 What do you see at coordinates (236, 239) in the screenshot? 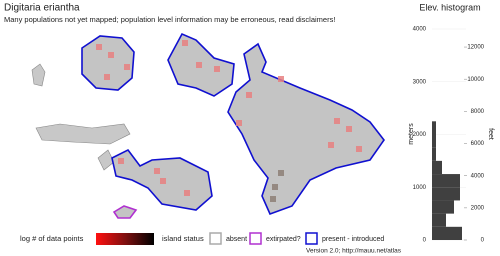
I see `legend-label: absent` at bounding box center [236, 239].